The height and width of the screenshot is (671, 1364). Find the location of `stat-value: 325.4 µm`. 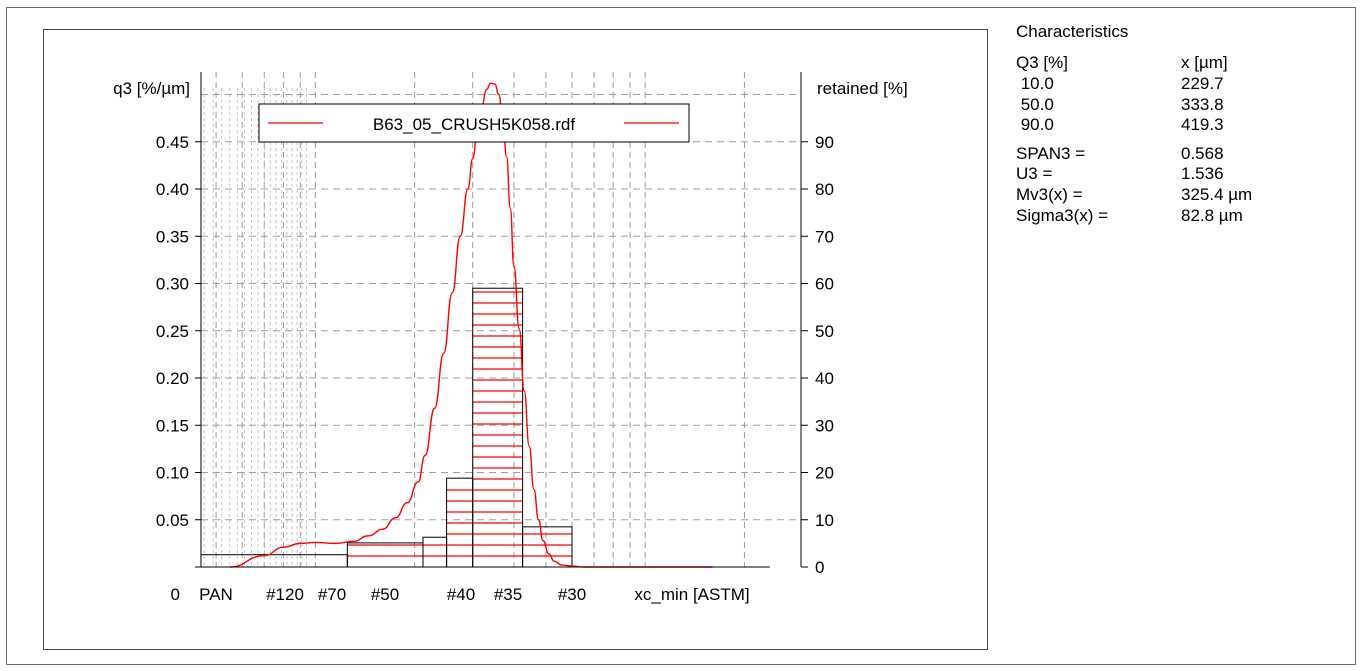

stat-value: 325.4 µm is located at coordinates (1217, 194).